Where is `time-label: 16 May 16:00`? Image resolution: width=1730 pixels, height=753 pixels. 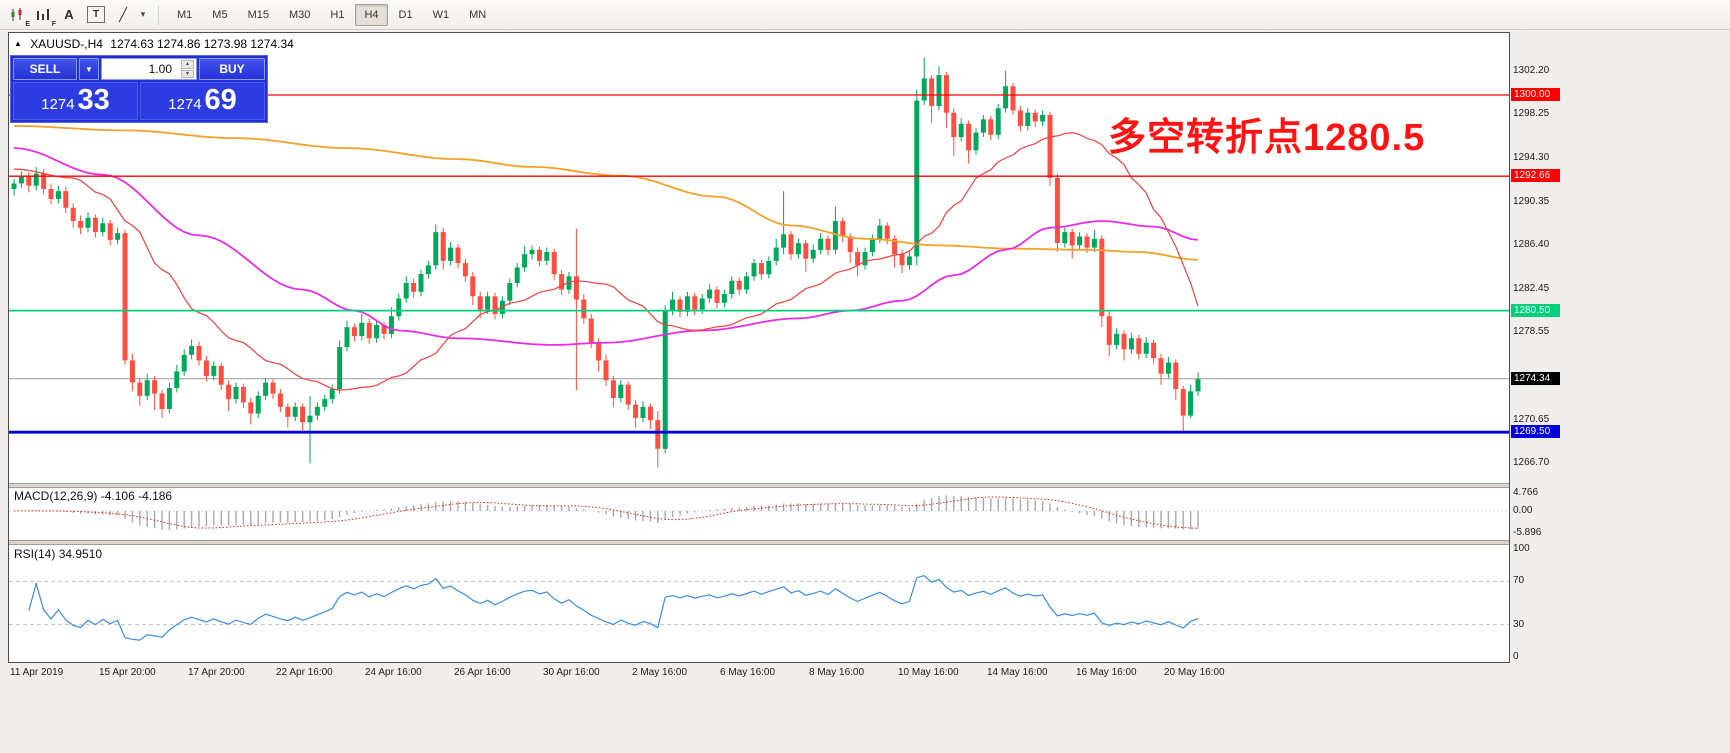 time-label: 16 May 16:00 is located at coordinates (1106, 672).